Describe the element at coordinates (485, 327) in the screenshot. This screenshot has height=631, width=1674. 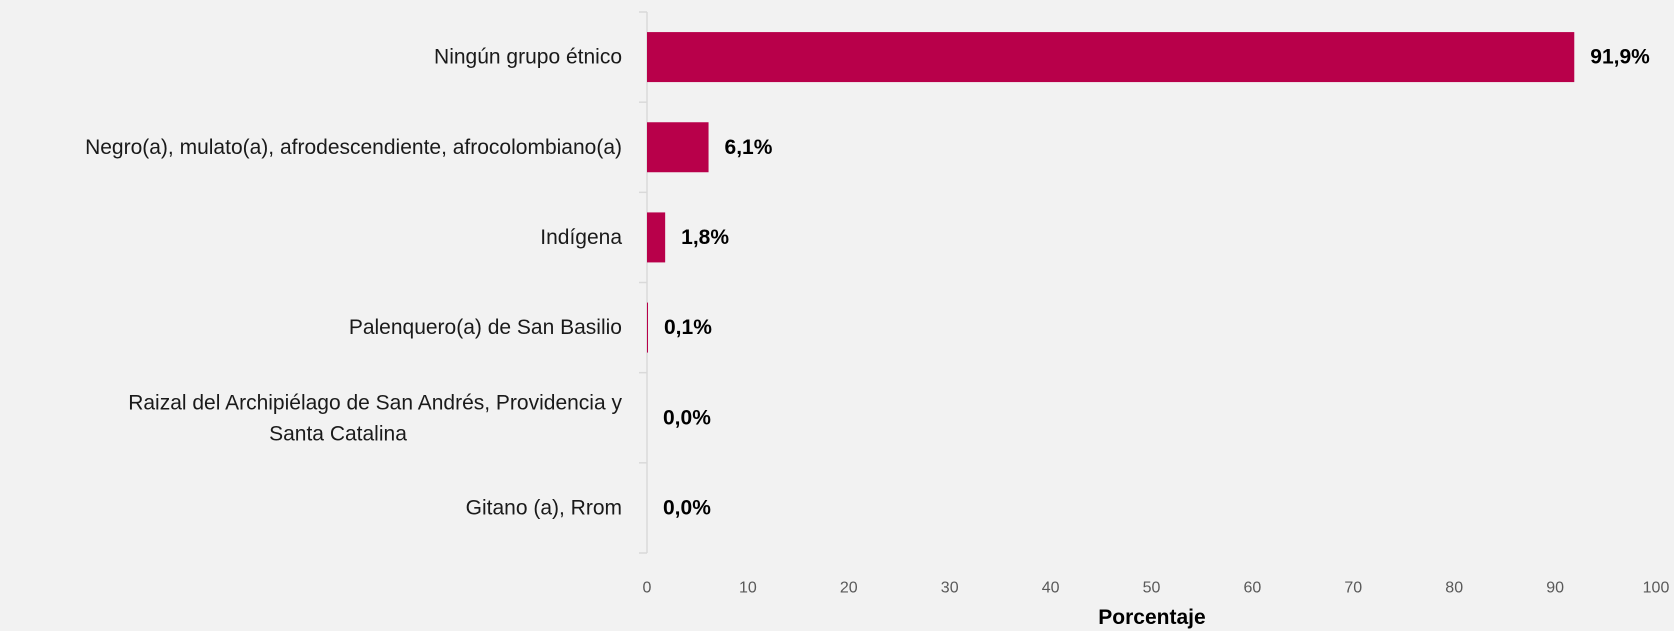
I see `category-label: Palenquero(a) de San Basilio` at that location.